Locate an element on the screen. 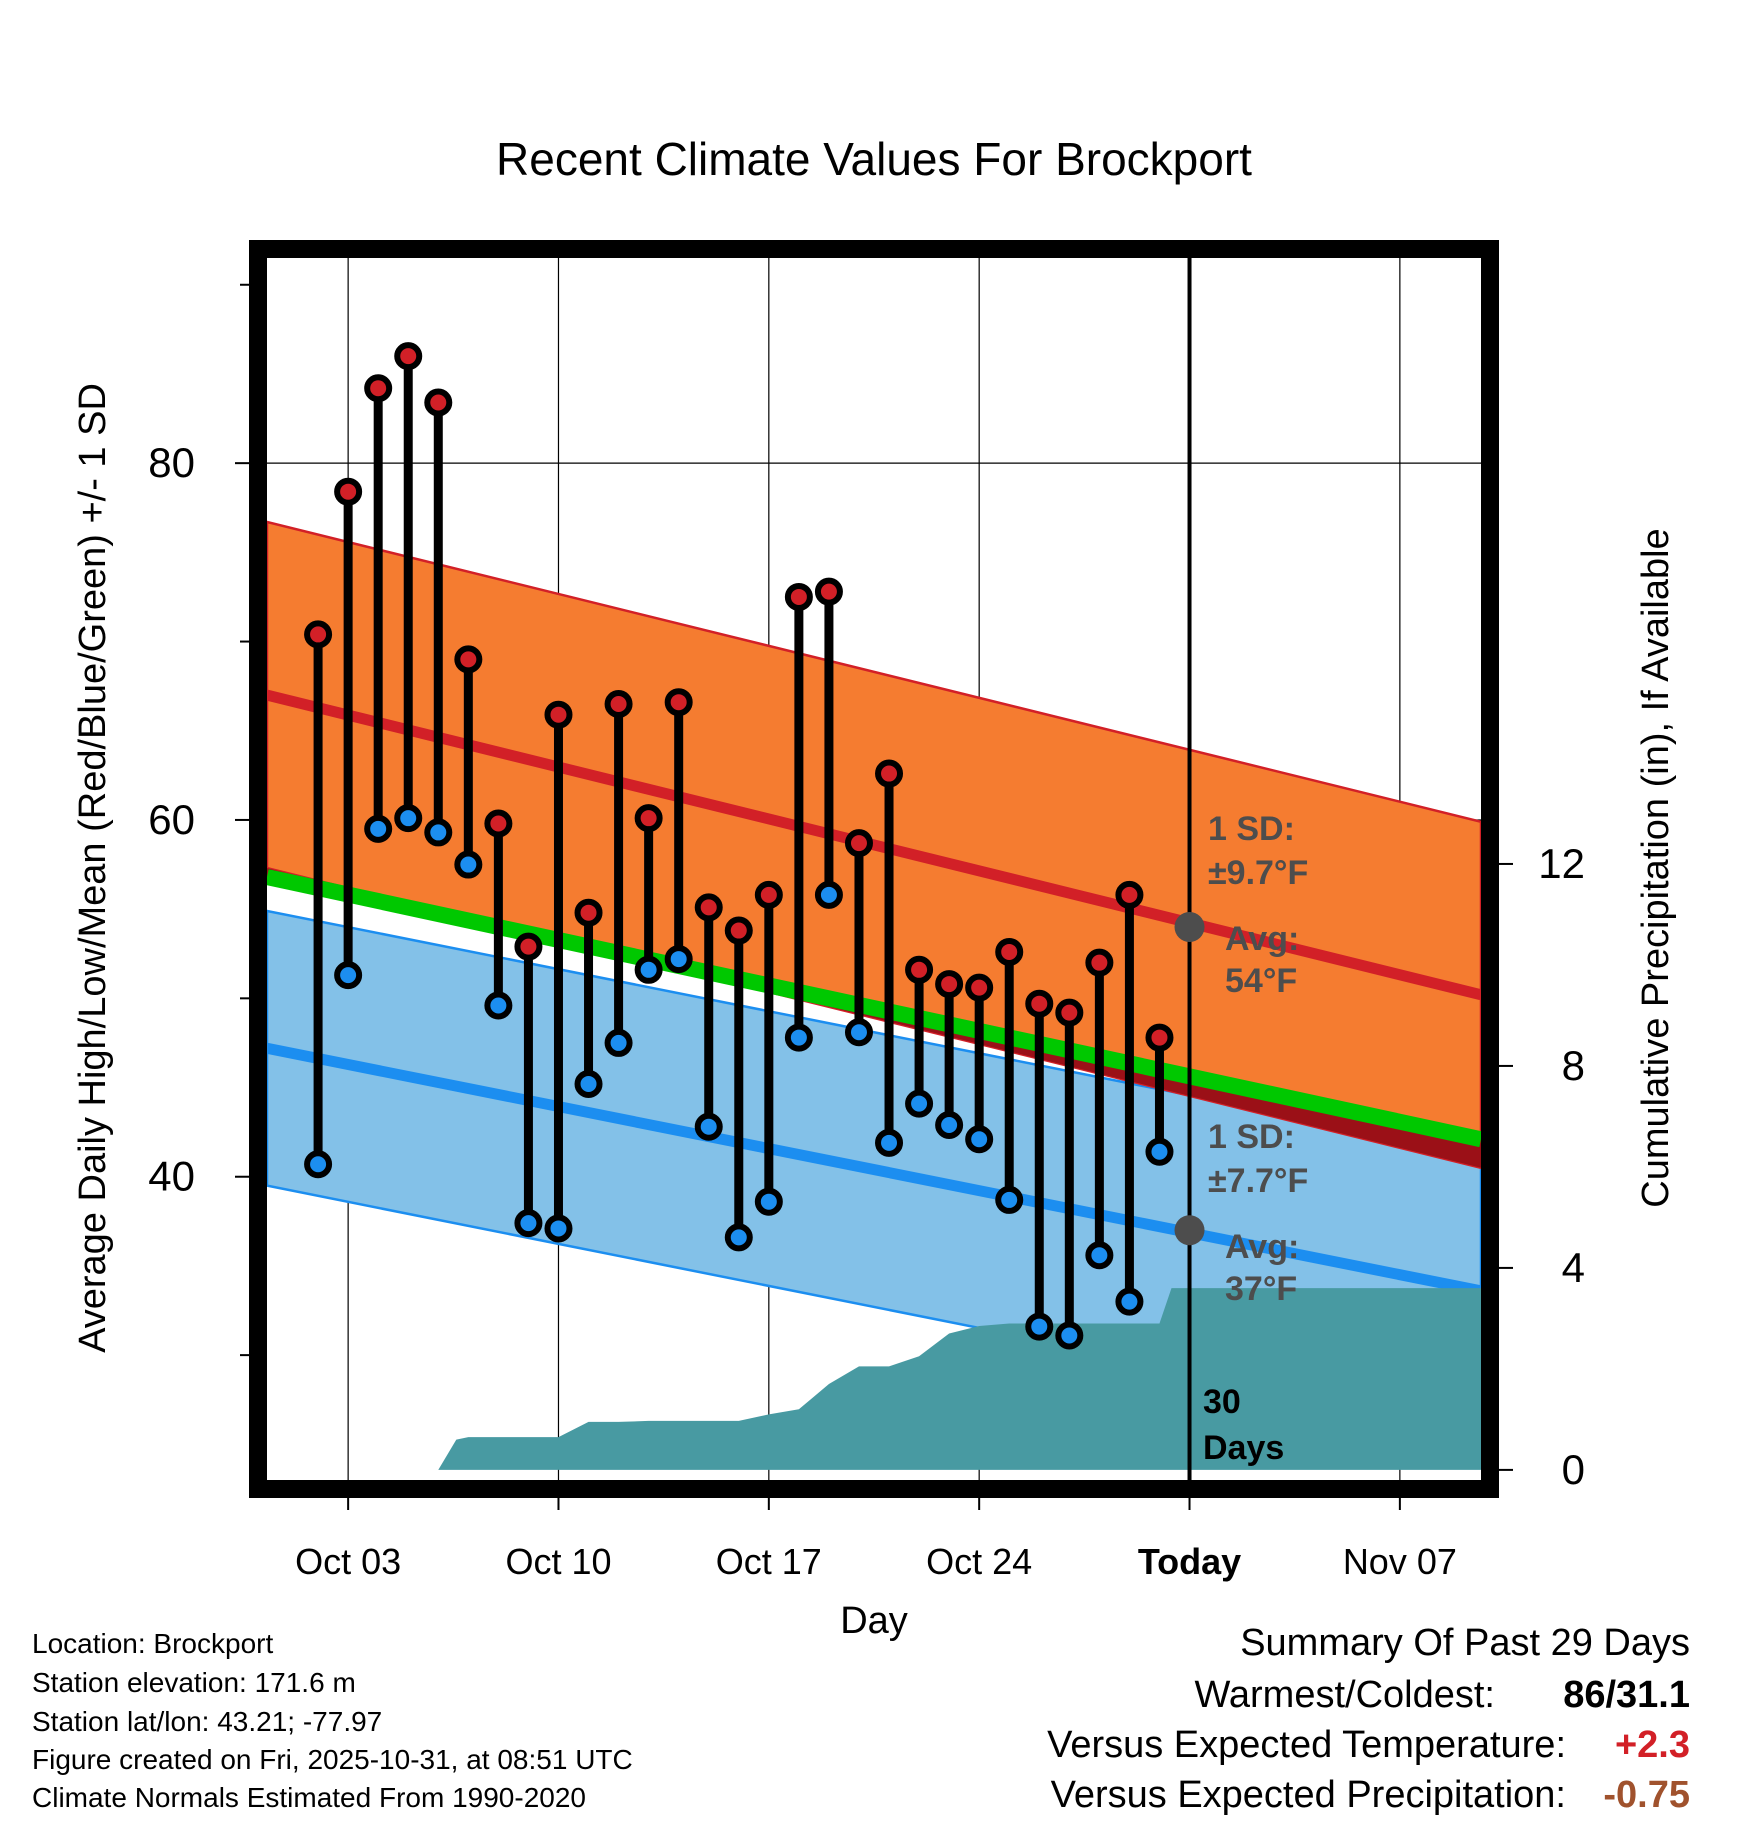 This screenshot has height=1828, width=1748. location-text: Location: Brockport is located at coordinates (153, 1643).